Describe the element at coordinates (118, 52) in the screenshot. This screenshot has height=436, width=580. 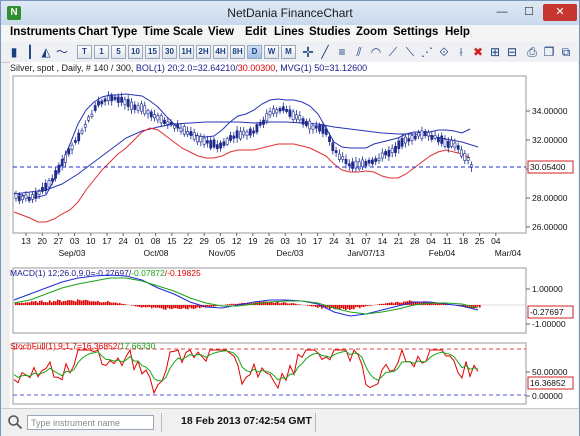
I see `timeframe-5-button: 5` at that location.